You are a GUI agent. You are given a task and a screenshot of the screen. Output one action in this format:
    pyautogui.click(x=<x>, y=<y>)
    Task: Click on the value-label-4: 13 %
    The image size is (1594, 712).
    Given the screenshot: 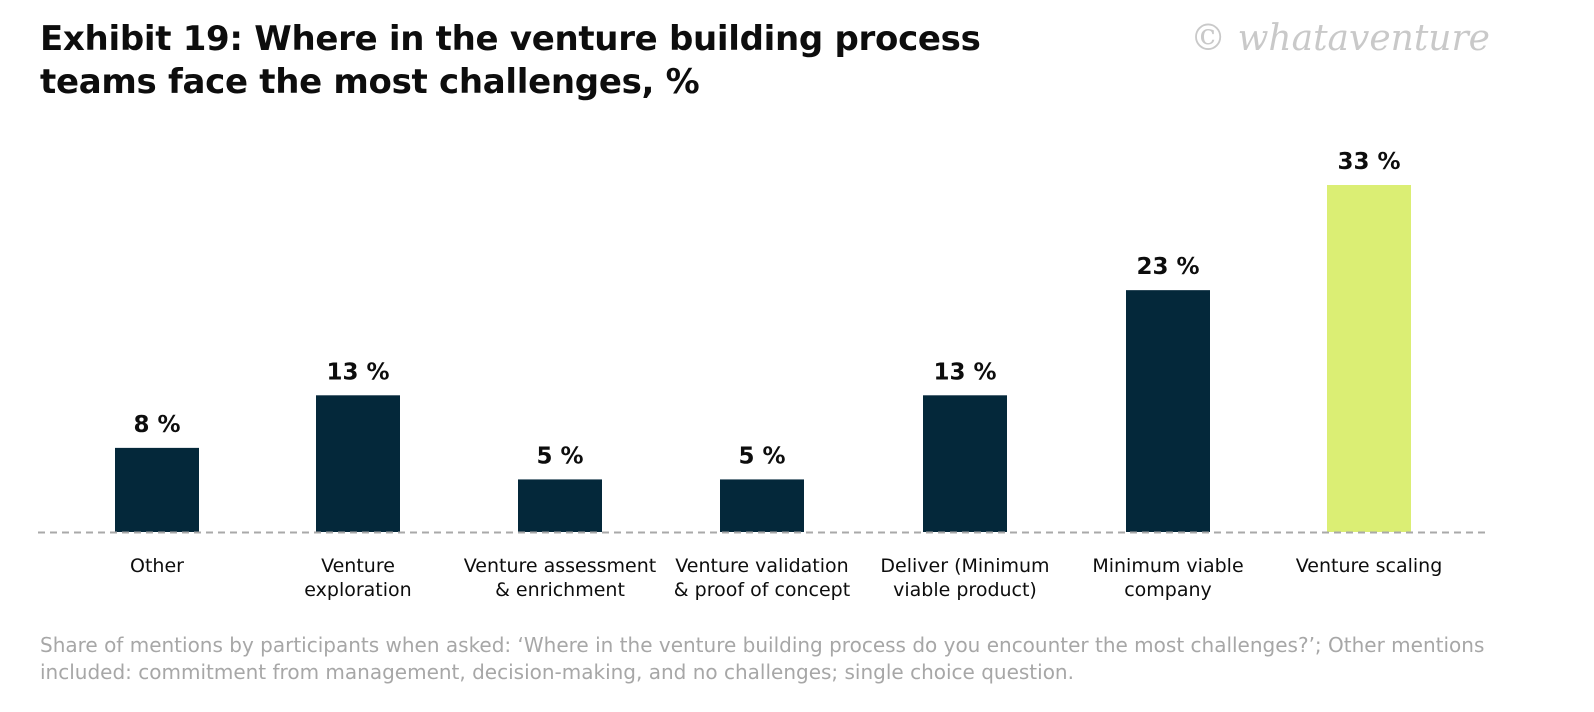 What is the action you would take?
    pyautogui.click(x=964, y=372)
    